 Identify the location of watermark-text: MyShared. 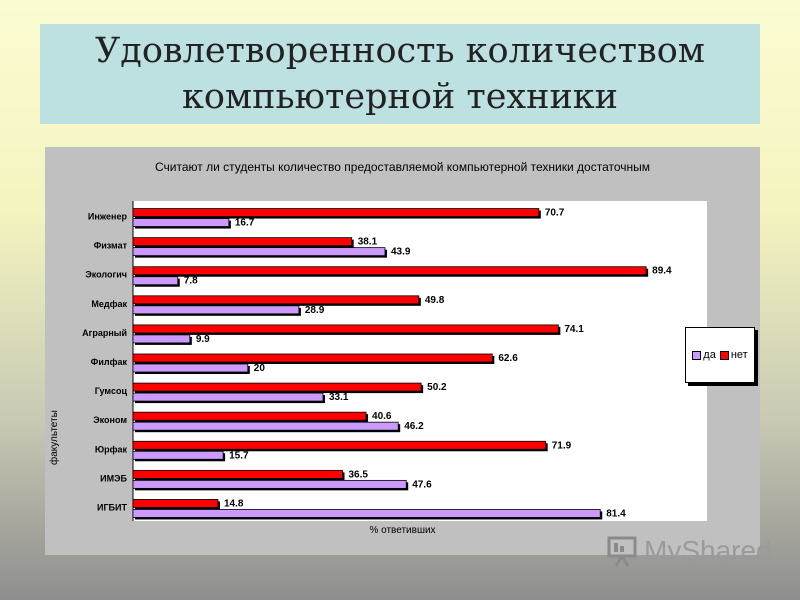
(708, 550).